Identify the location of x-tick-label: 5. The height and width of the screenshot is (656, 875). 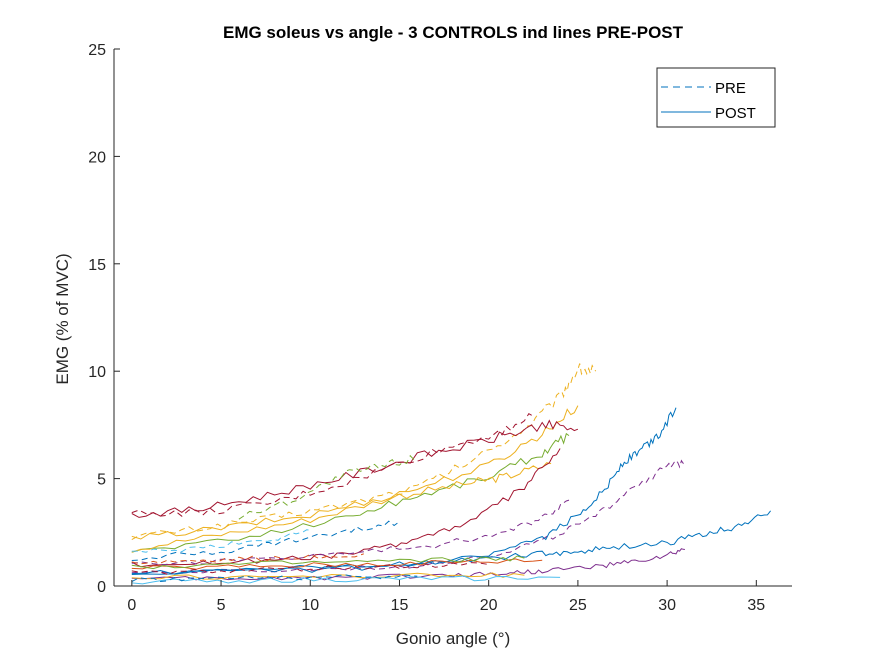
(221, 605).